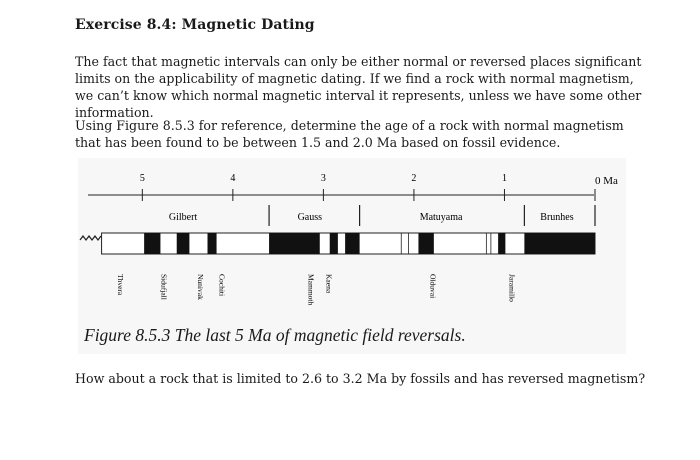 The height and width of the screenshot is (460, 700). I want to click on exercise-heading: Exercise 8.4: Magnetic Dating, so click(195, 25).